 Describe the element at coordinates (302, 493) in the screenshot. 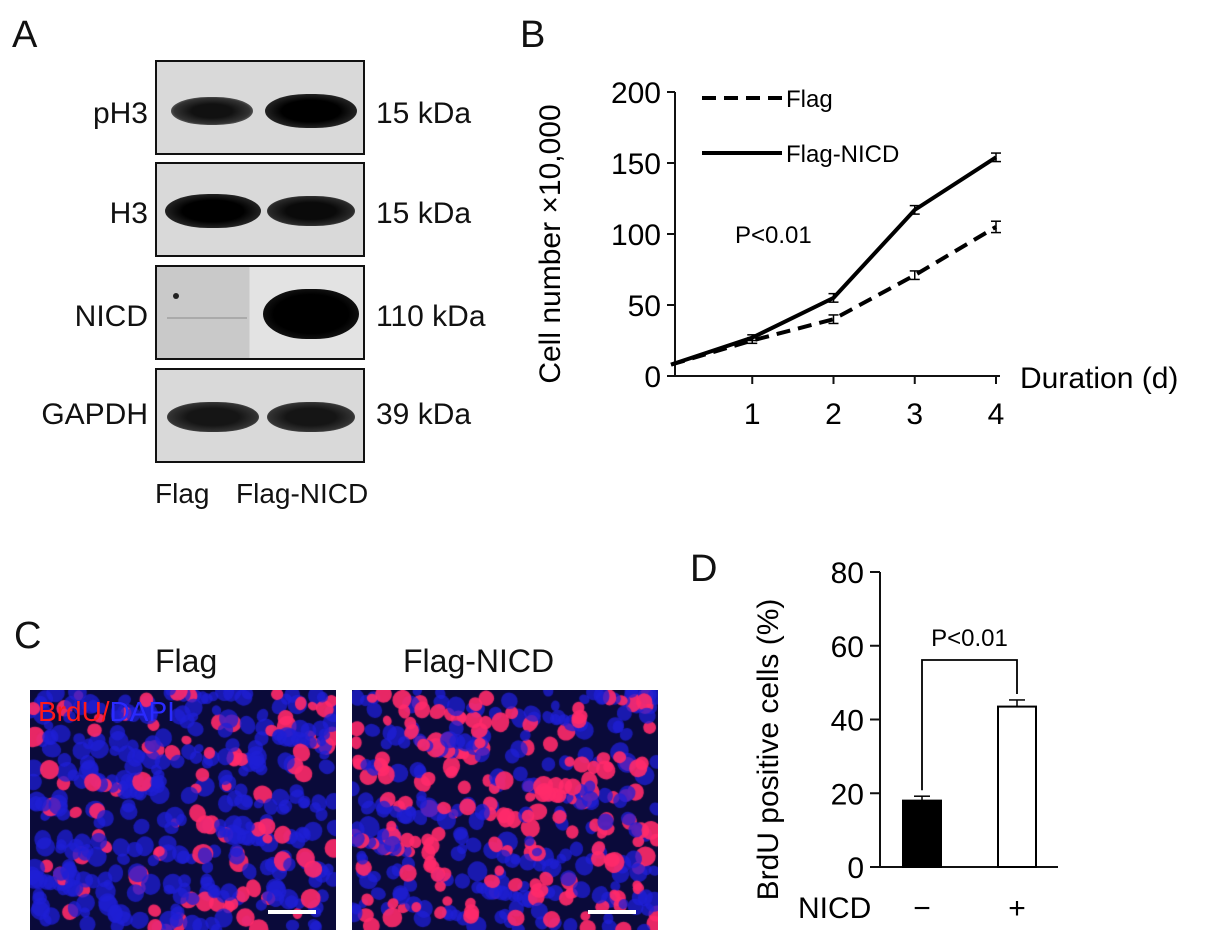

I see `lane-label: Flag-NICD` at that location.